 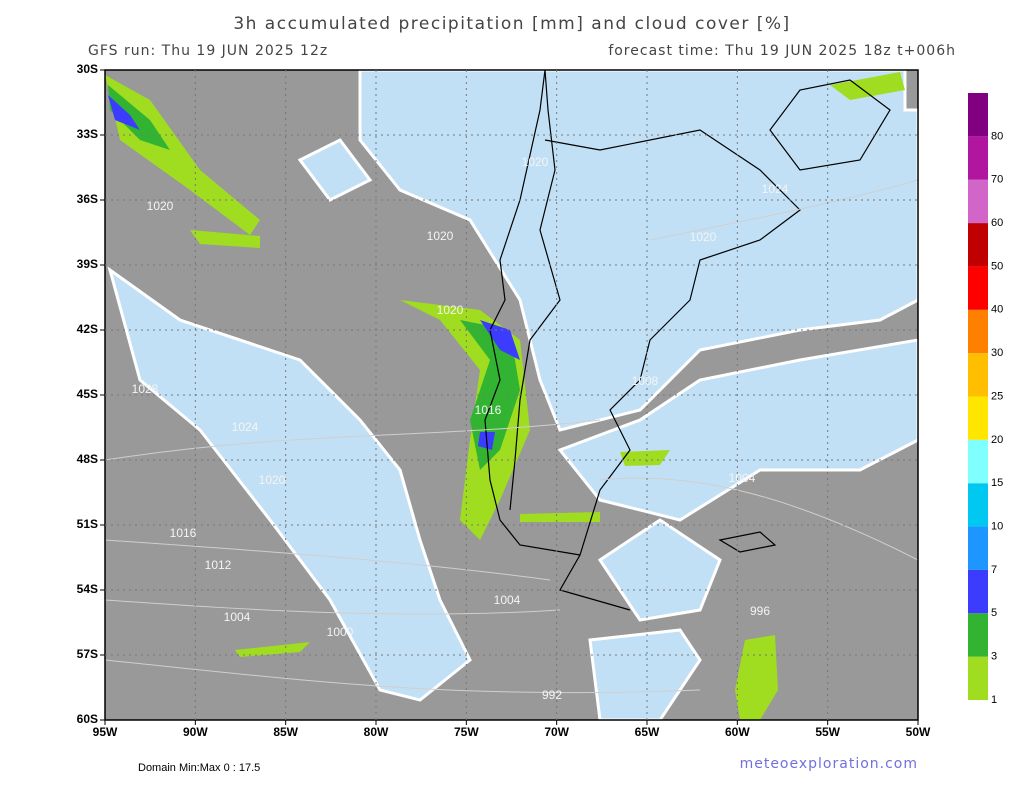 I want to click on colorbar-label: 1, so click(x=994, y=700).